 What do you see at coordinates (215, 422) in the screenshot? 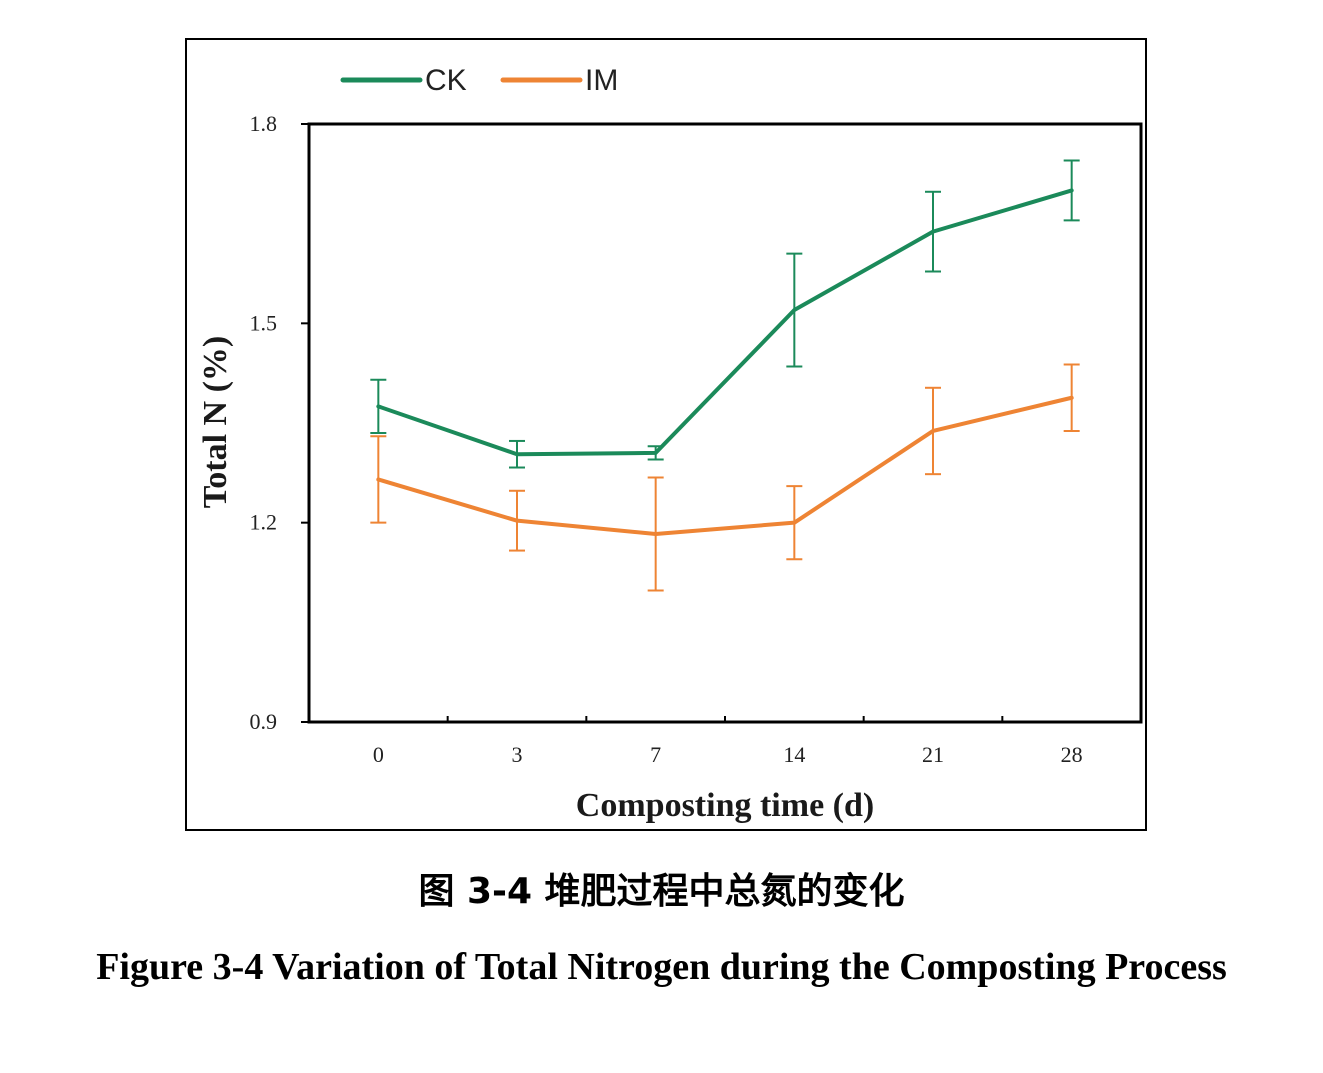
I see `y-axis-title: Total N (%)` at bounding box center [215, 422].